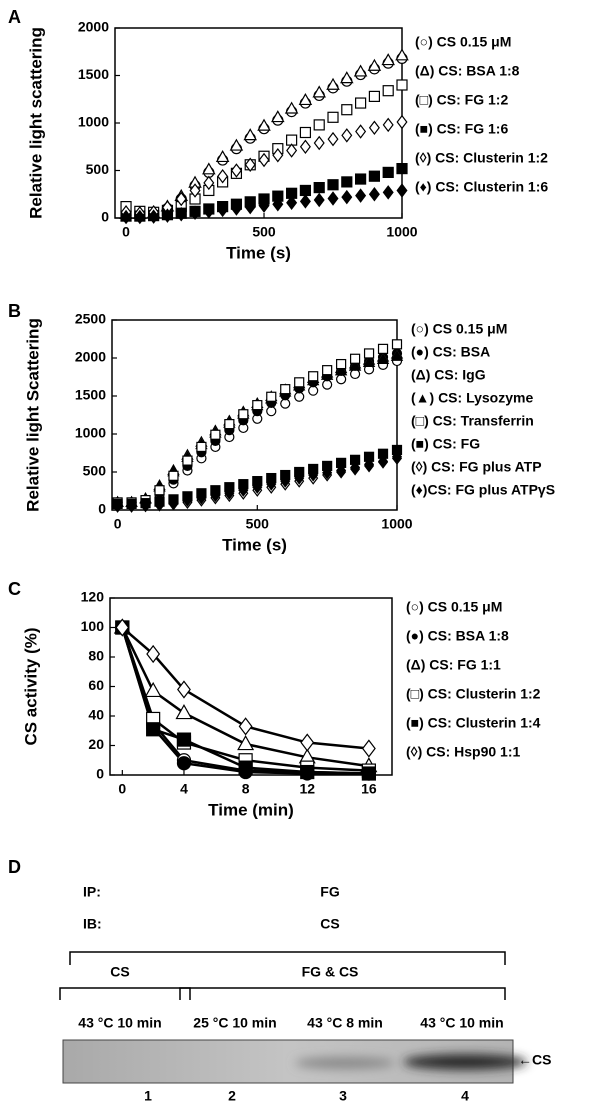 The image size is (600, 1109). I want to click on legend-label: (Δ) CS: FG 1:1, so click(453, 665).